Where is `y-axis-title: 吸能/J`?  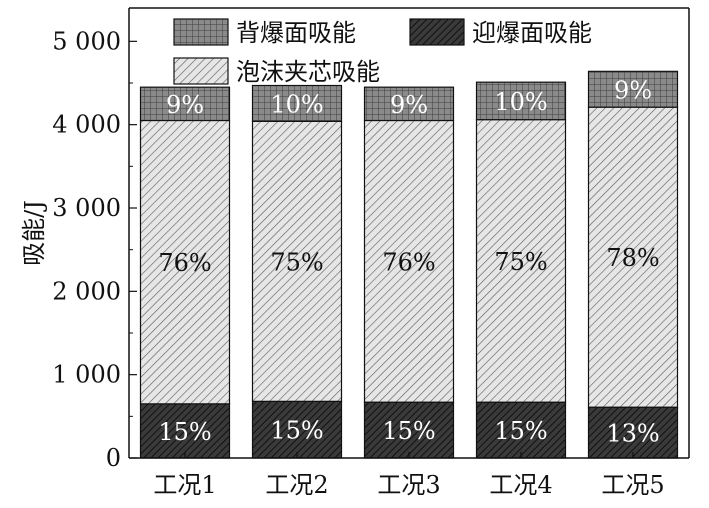 y-axis-title: 吸能/J is located at coordinates (34, 233).